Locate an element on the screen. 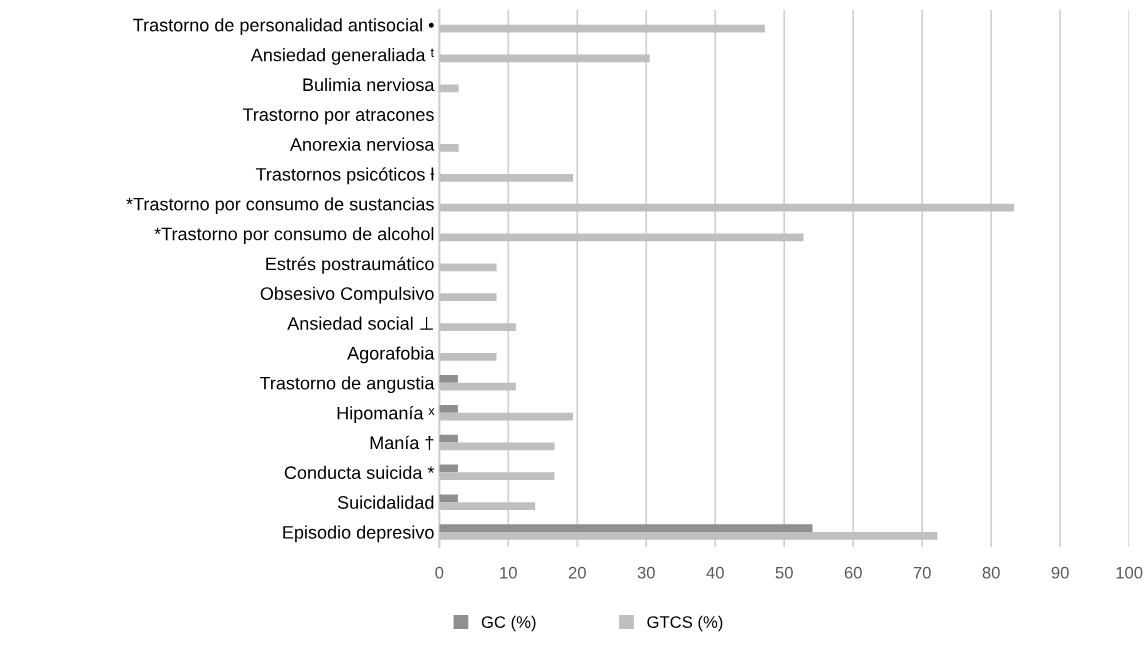  y-tick-label: Agorafobia is located at coordinates (391, 355).